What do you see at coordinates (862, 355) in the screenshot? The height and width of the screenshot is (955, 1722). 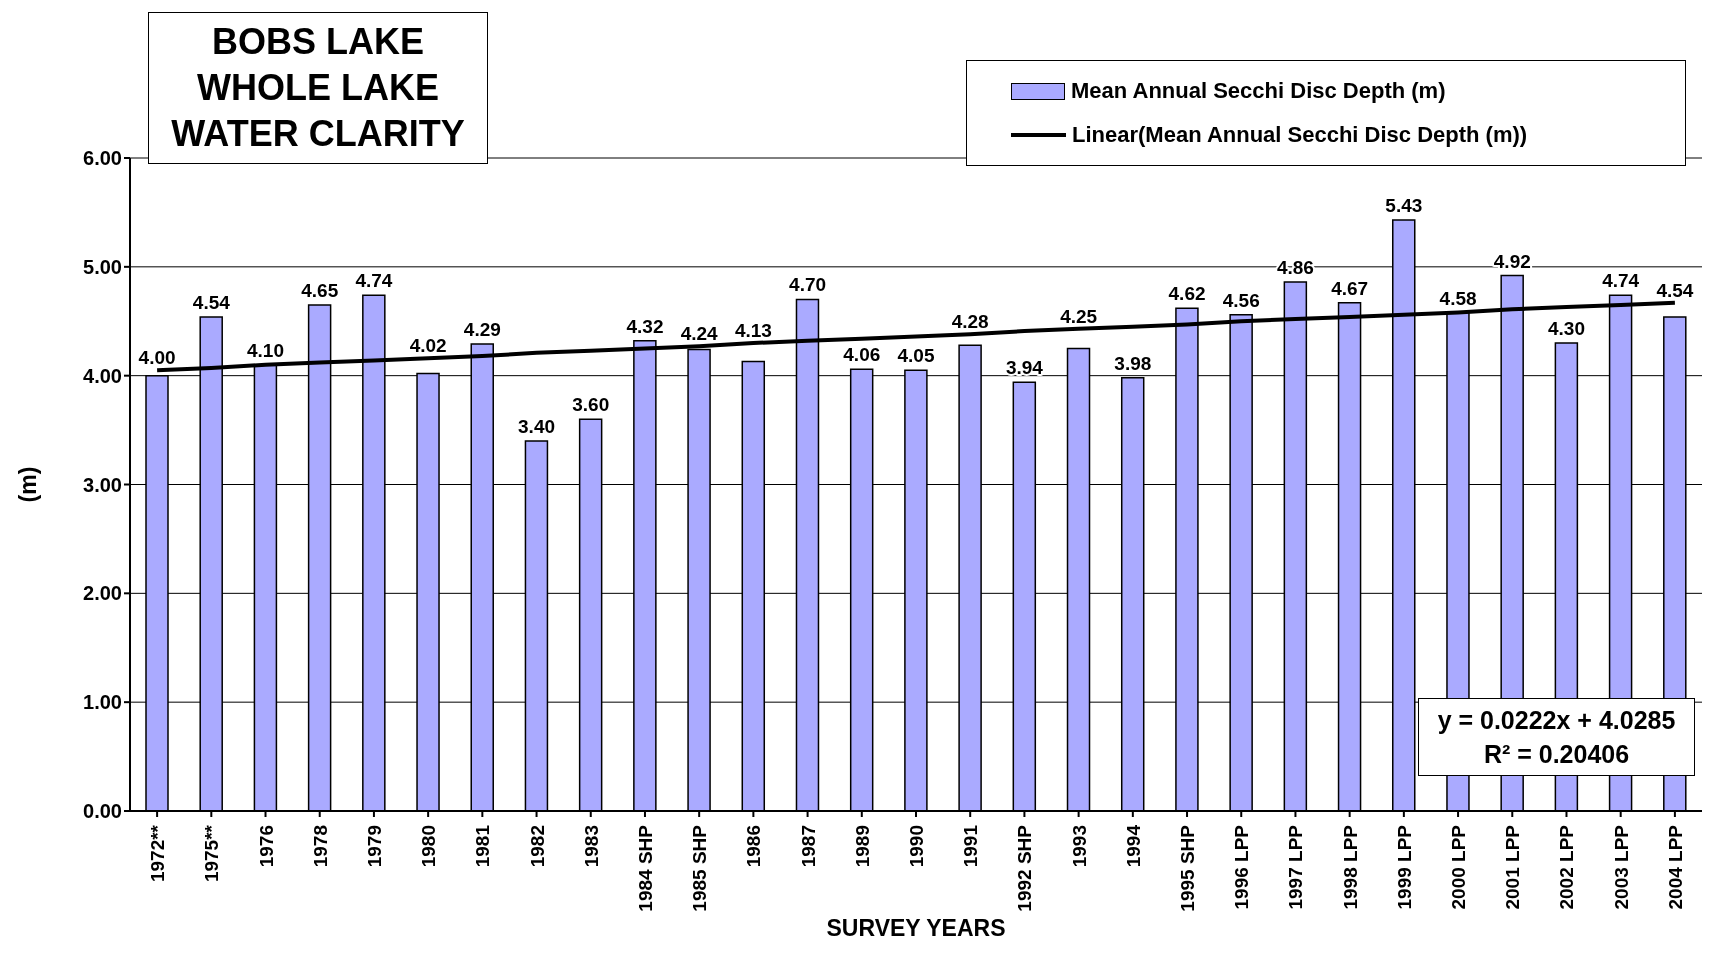 I see `data-label: 4.06` at bounding box center [862, 355].